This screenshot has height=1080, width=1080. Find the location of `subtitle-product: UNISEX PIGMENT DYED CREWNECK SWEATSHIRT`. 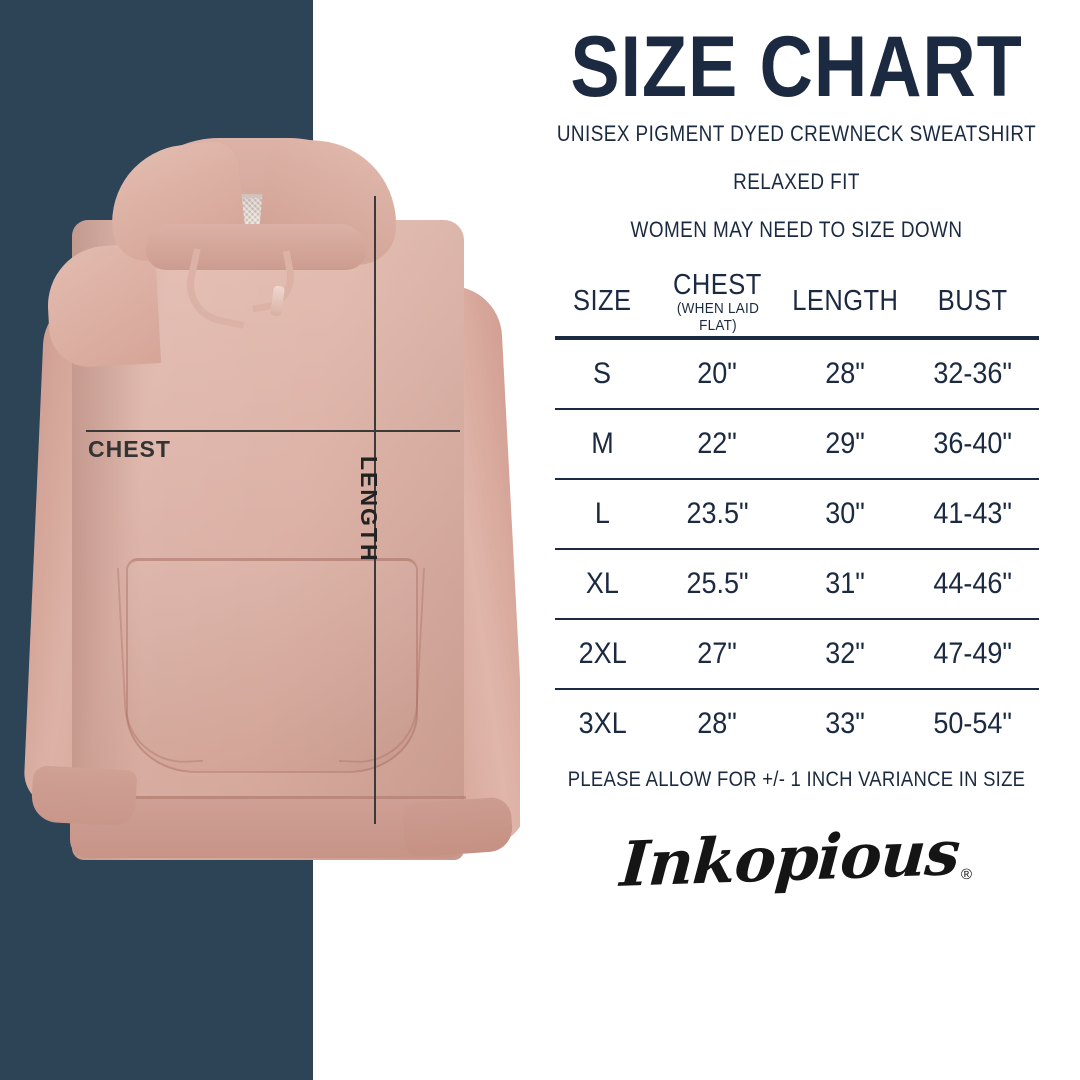

subtitle-product: UNISEX PIGMENT DYED CREWNECK SWEATSHIRT is located at coordinates (796, 133).